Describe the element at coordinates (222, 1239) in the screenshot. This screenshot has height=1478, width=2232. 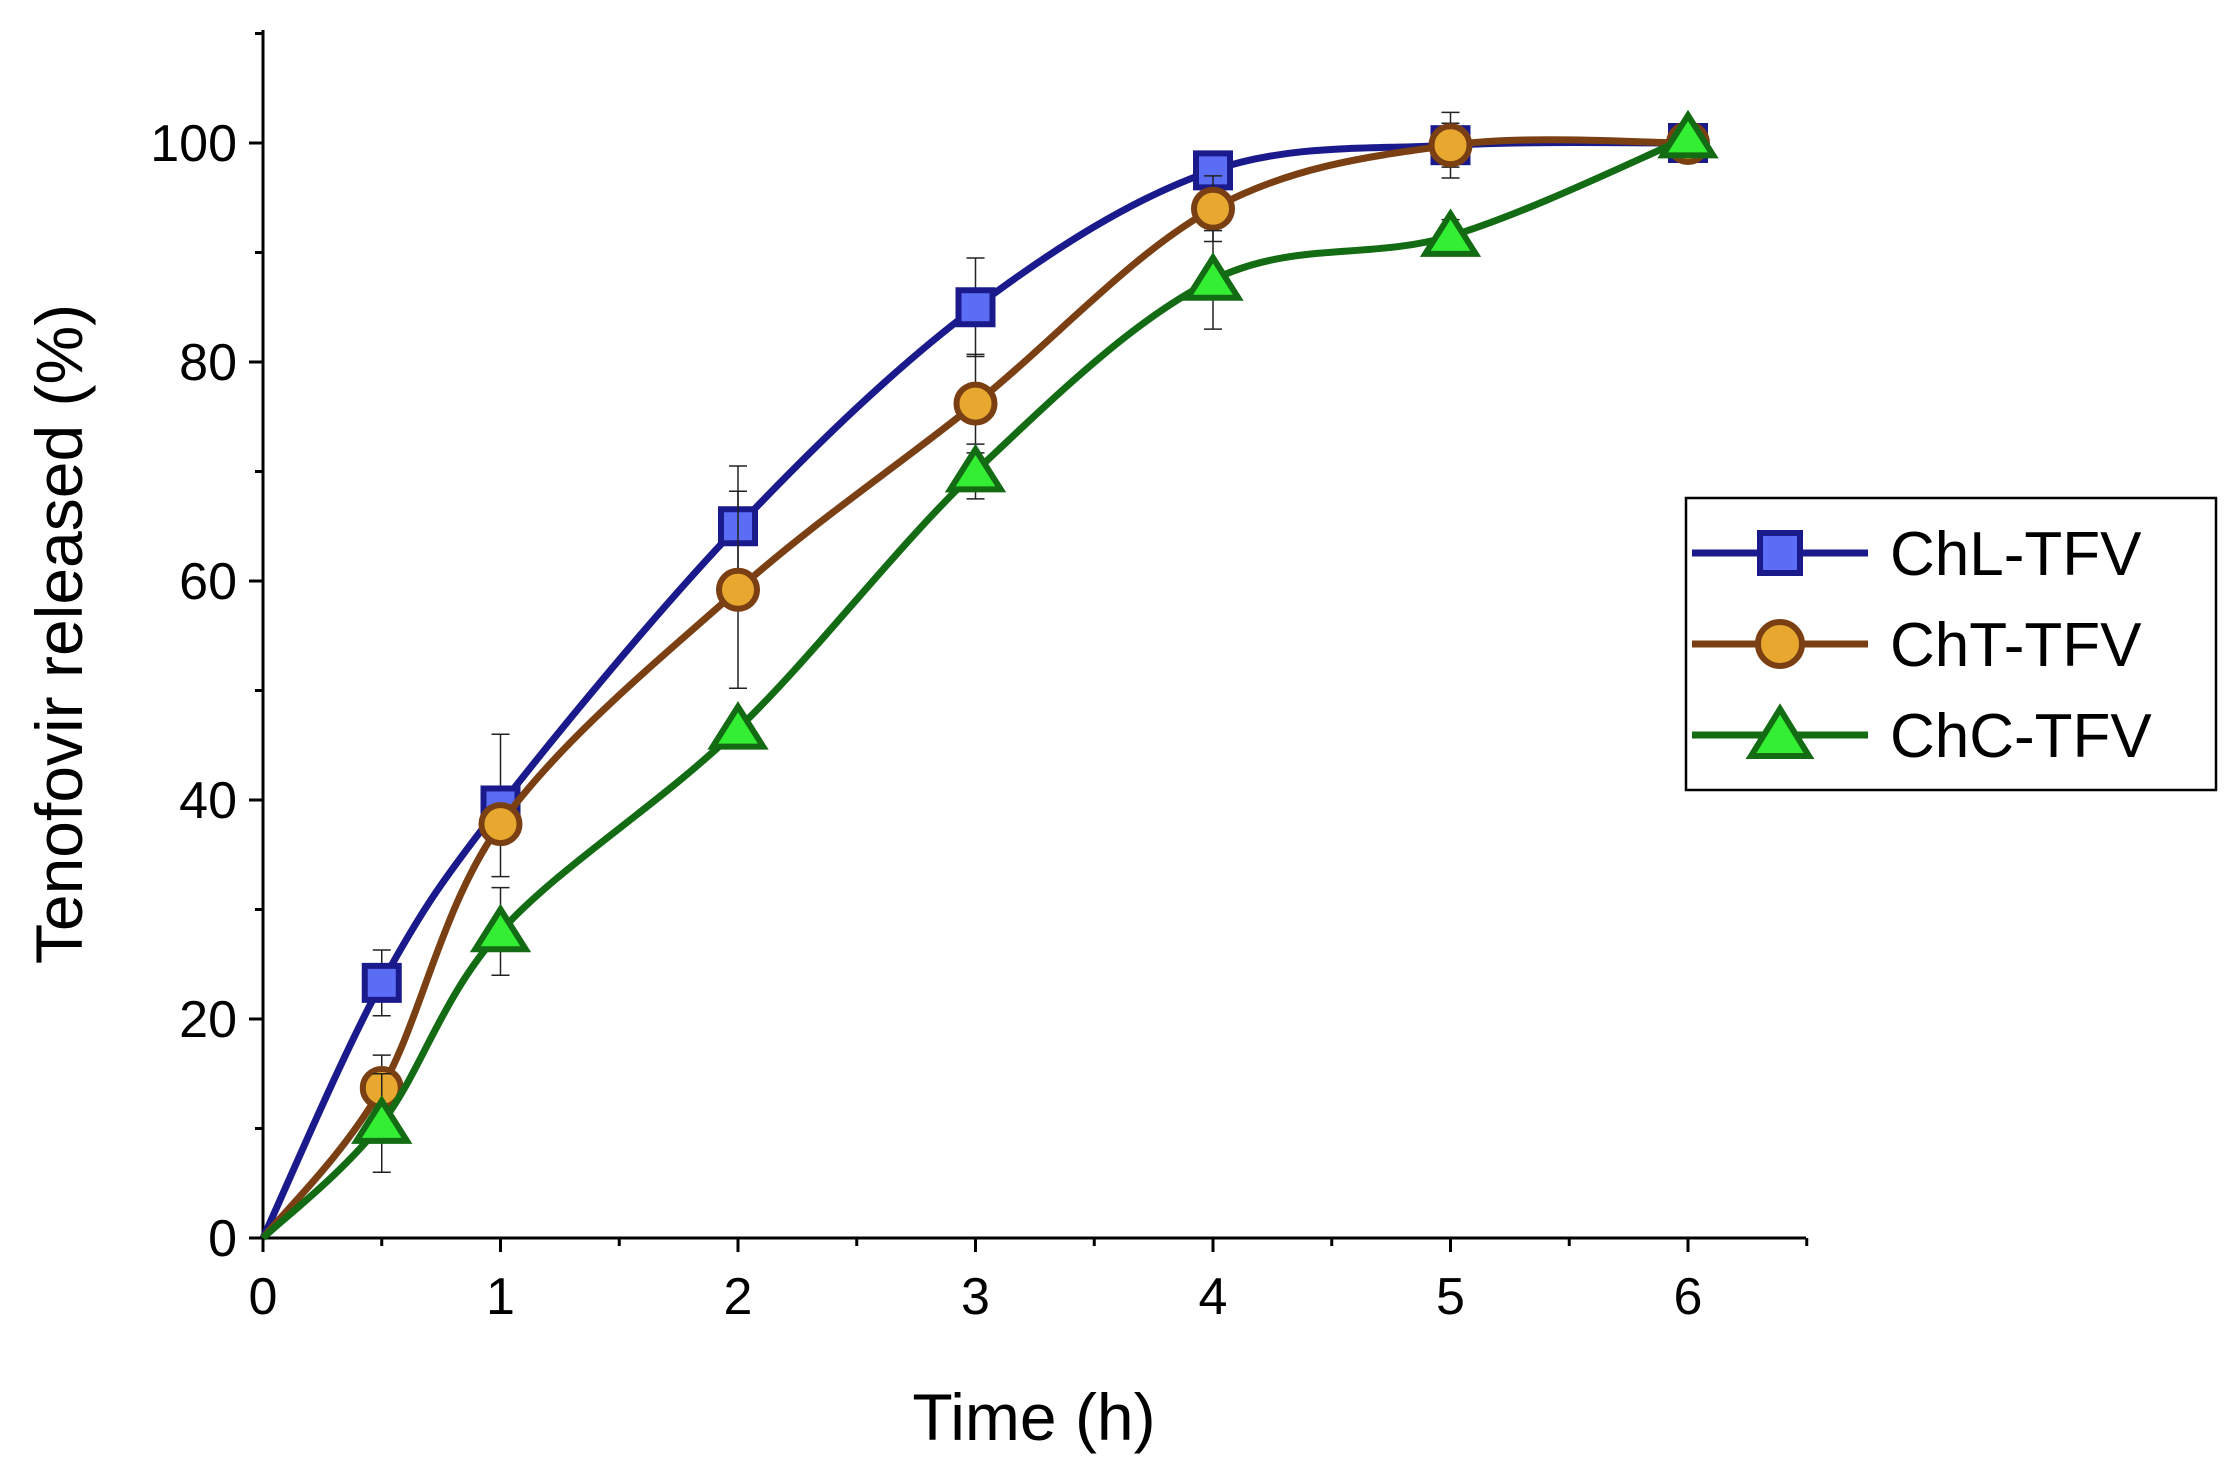
I see `y-tick-label: 0` at that location.